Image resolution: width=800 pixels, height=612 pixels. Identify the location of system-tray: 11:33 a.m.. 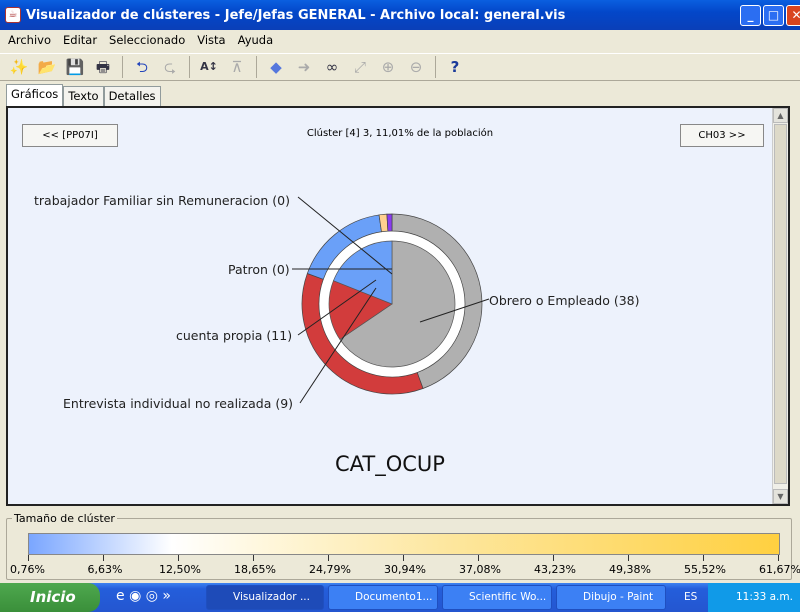
(754, 597).